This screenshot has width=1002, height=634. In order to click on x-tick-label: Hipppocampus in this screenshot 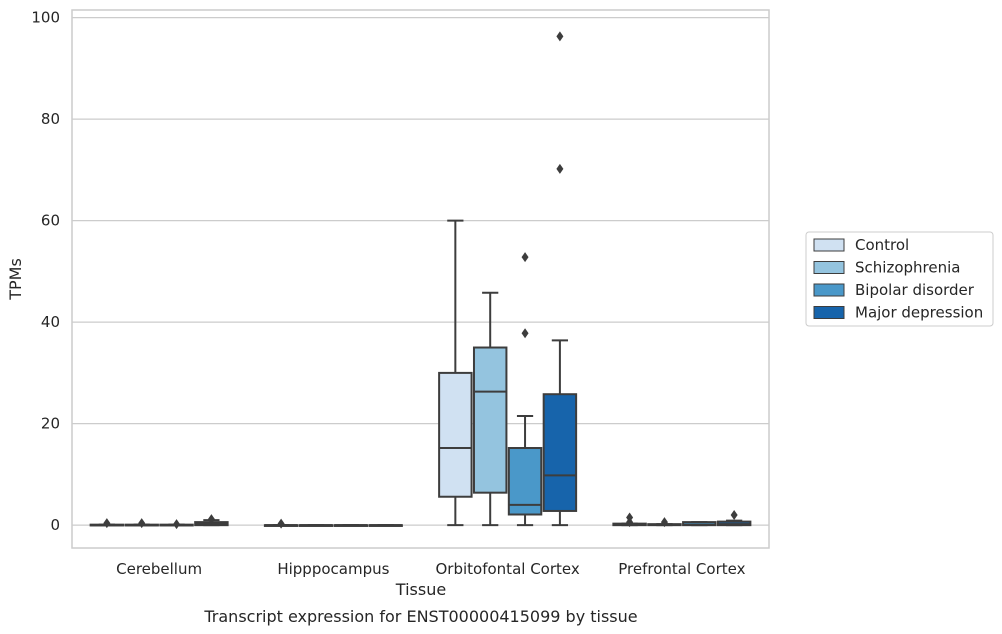, I will do `click(333, 569)`.